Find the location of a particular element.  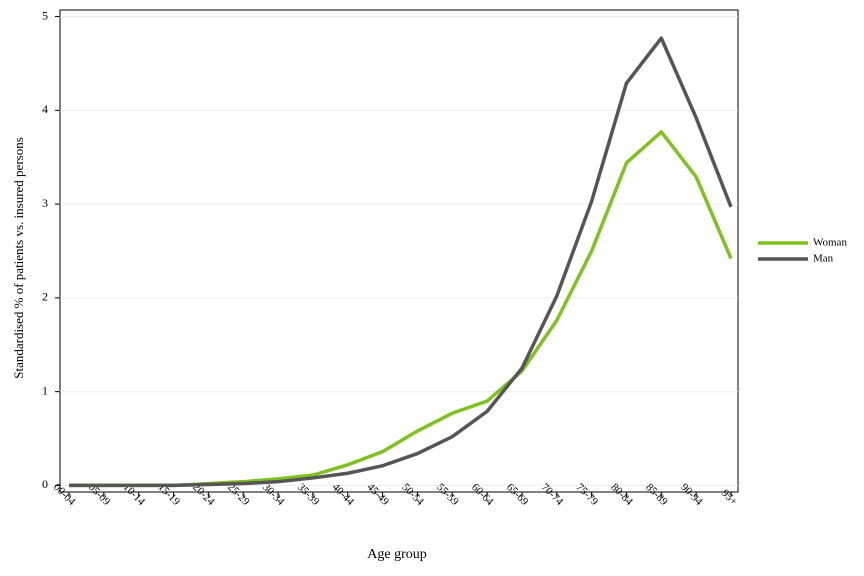

y-tick-label: 2 is located at coordinates (45, 297).